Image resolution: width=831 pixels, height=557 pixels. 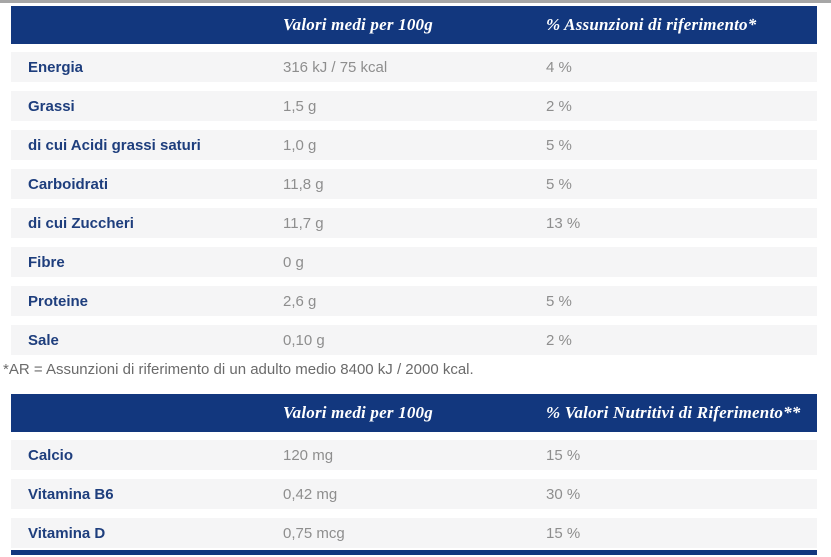 I want to click on row-value: 11,7 g, so click(x=303, y=223).